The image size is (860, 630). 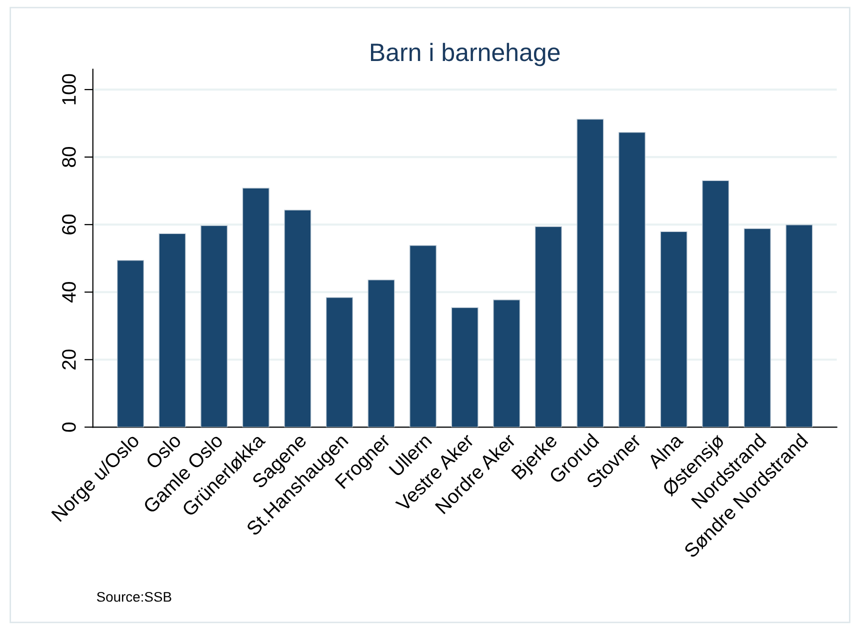 I want to click on y-tick-label: 80, so click(x=69, y=157).